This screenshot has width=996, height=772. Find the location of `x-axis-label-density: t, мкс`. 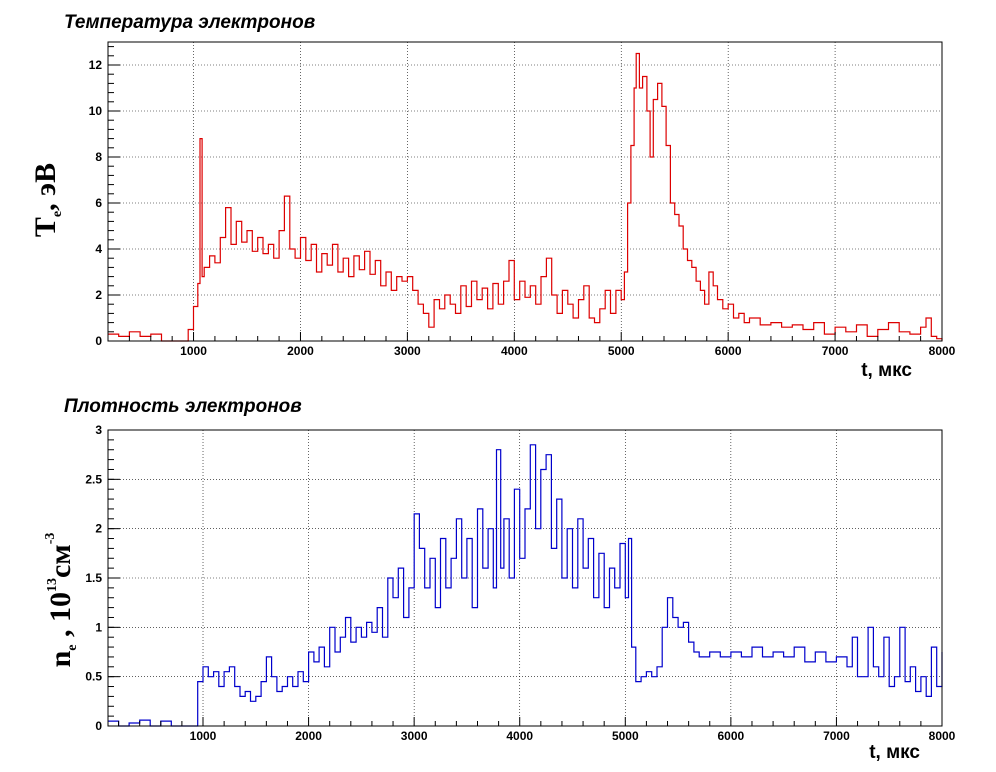

x-axis-label-density: t, мкс is located at coordinates (894, 752).